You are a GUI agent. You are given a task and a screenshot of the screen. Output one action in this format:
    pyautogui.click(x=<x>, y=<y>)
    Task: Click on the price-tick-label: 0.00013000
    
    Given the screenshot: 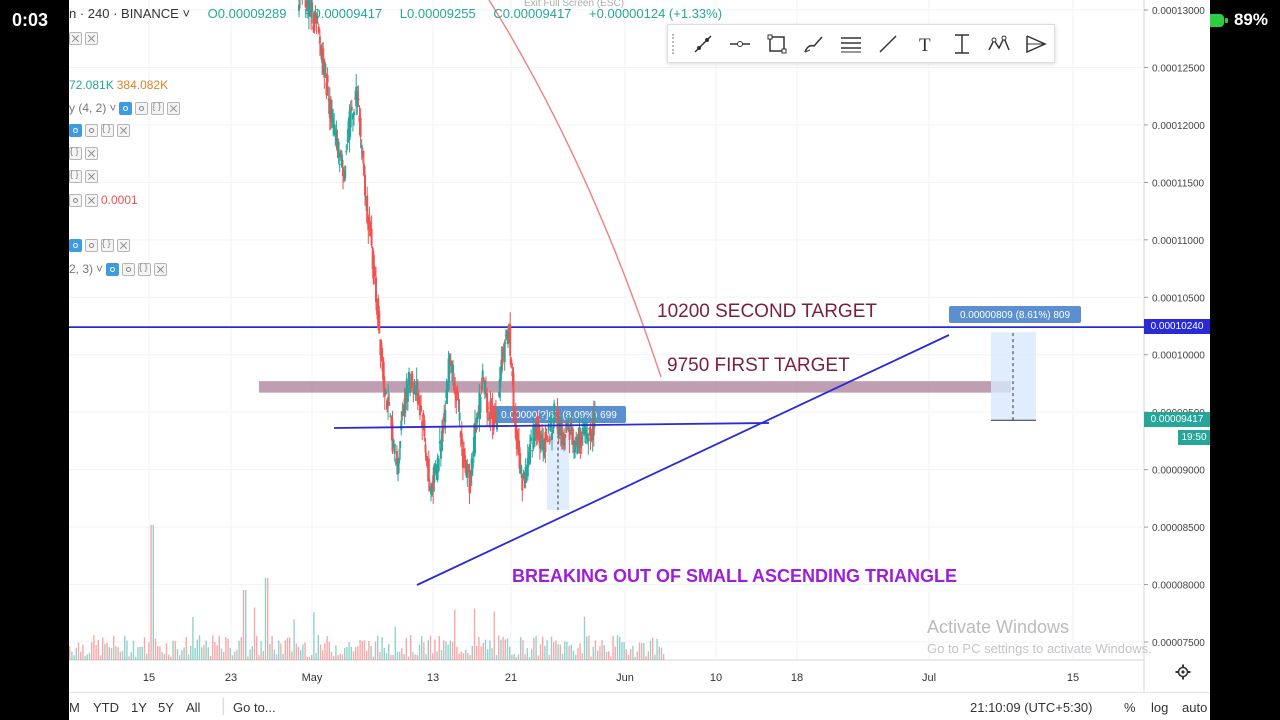 What is the action you would take?
    pyautogui.click(x=1178, y=11)
    